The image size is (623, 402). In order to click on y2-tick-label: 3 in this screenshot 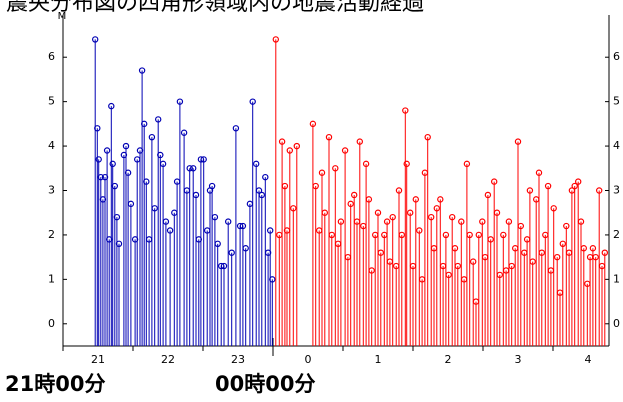, I will do `click(616, 189)`.